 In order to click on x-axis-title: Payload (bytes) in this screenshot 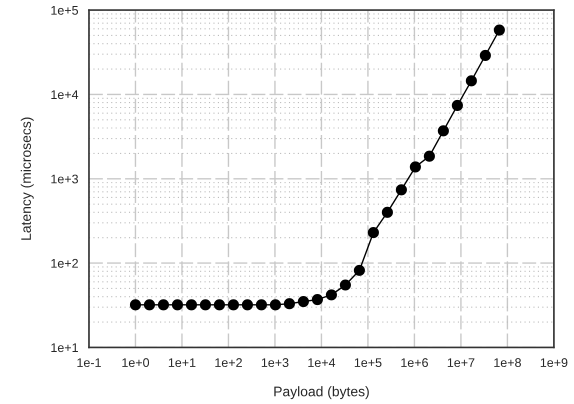, I will do `click(321, 393)`.